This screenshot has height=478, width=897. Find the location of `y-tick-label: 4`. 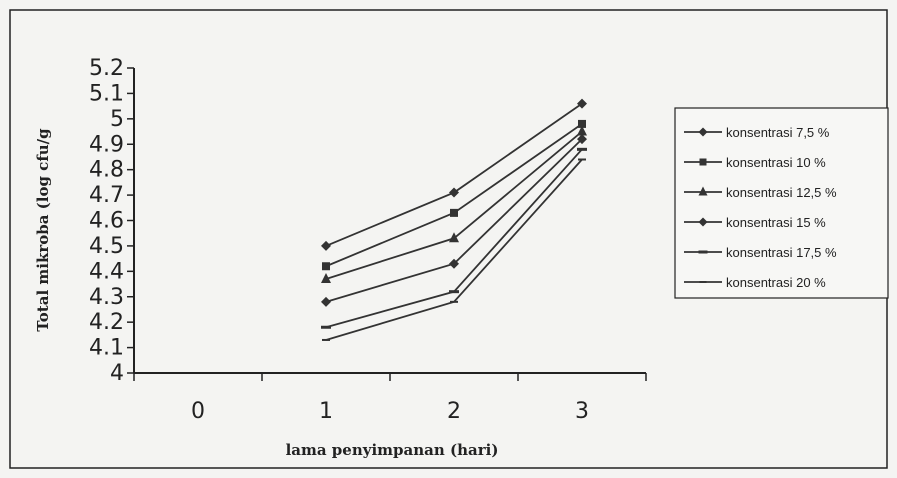

y-tick-label: 4 is located at coordinates (117, 373).